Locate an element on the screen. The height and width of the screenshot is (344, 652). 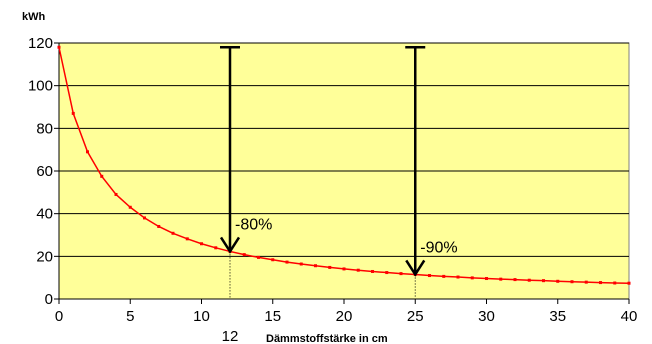
x-axis-label: Dämmstoffstärke in cm is located at coordinates (327, 338).